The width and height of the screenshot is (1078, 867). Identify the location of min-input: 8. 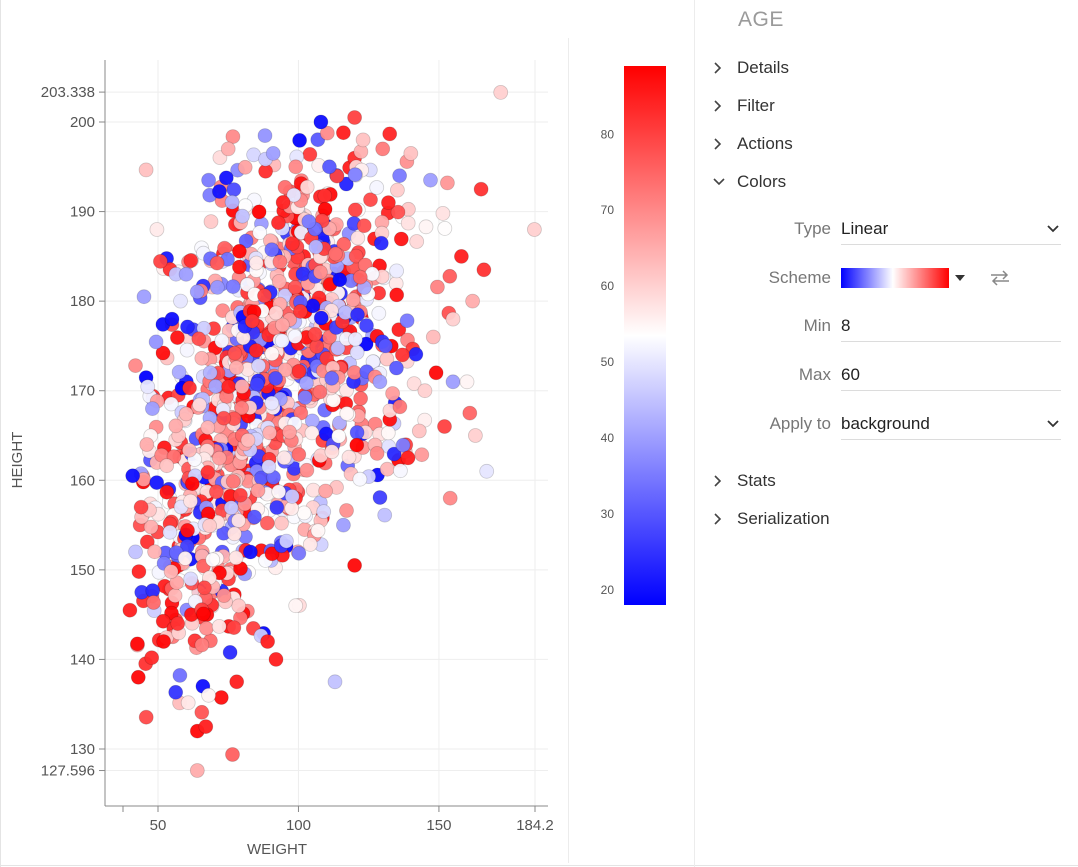
(951, 326).